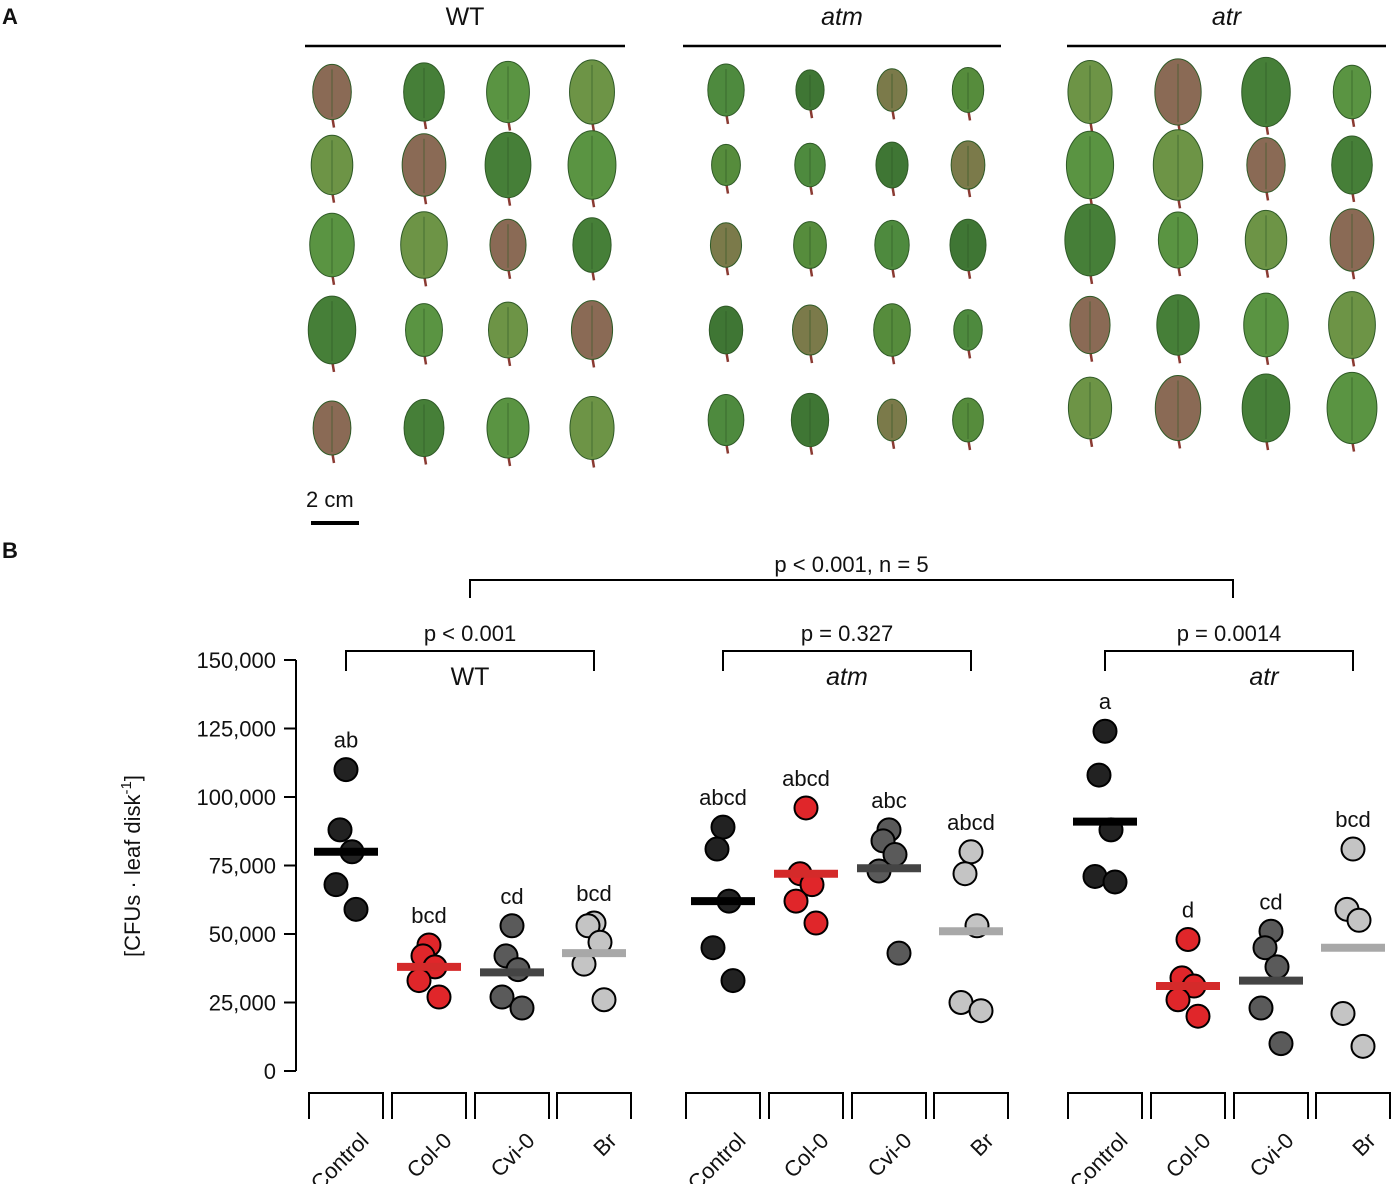 The height and width of the screenshot is (1184, 1394). Describe the element at coordinates (847, 633) in the screenshot. I see `group-p-label: p = 0.327` at that location.